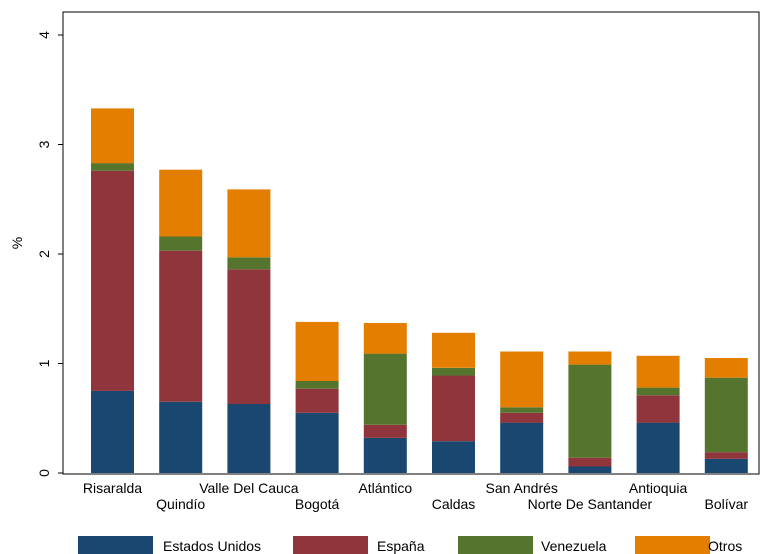 The image size is (764, 554). What do you see at coordinates (180, 504) in the screenshot?
I see `category-label-1: Quindío` at bounding box center [180, 504].